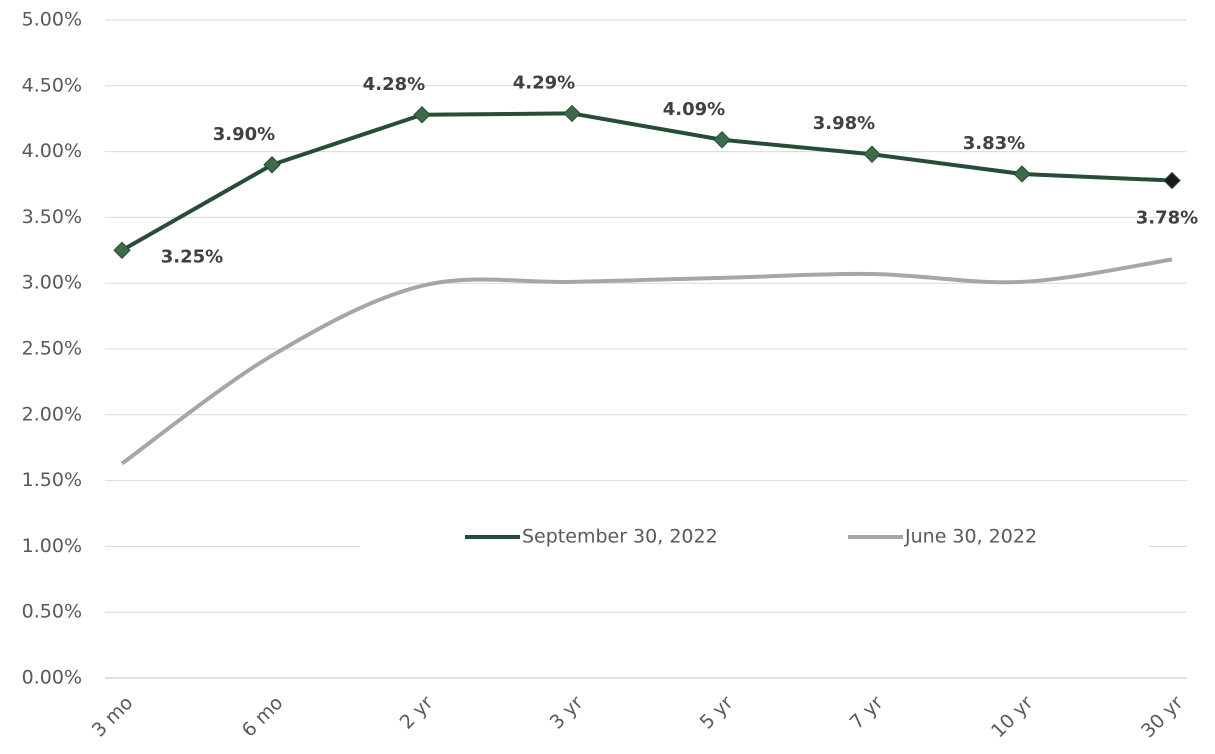 The width and height of the screenshot is (1215, 754). Describe the element at coordinates (52, 349) in the screenshot. I see `y-tick-label: 2.50%` at that location.